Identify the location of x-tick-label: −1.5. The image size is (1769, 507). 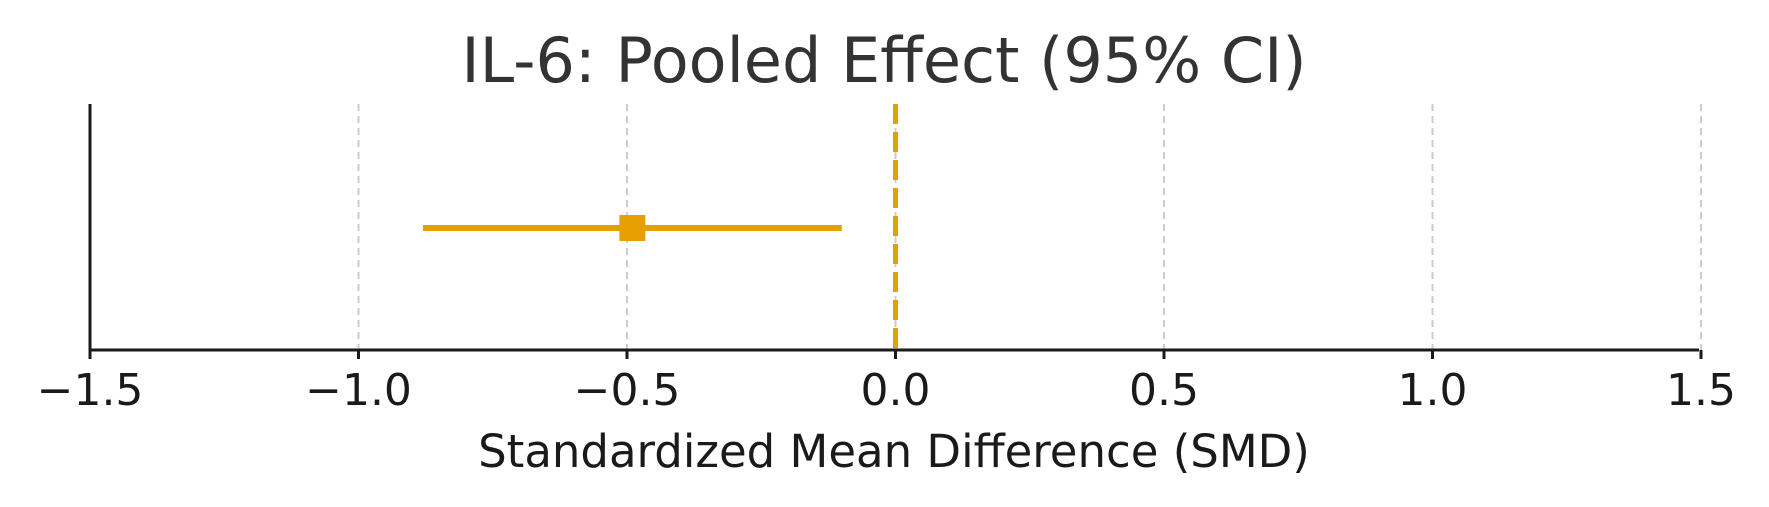
(90, 390).